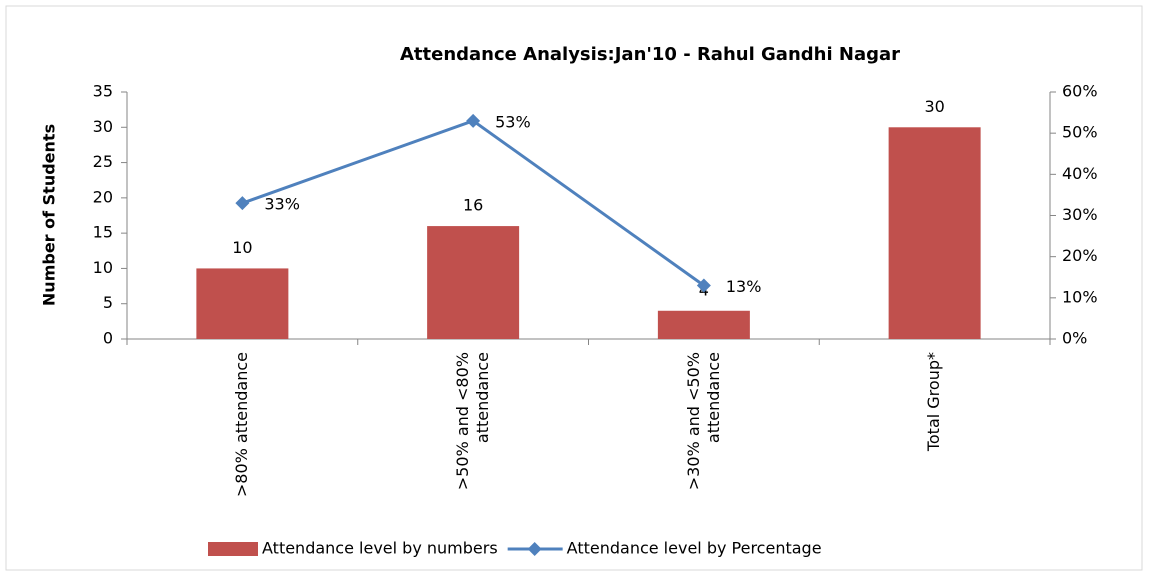 The height and width of the screenshot is (576, 1149). What do you see at coordinates (1080, 91) in the screenshot?
I see `y2-tick-label: 60%` at bounding box center [1080, 91].